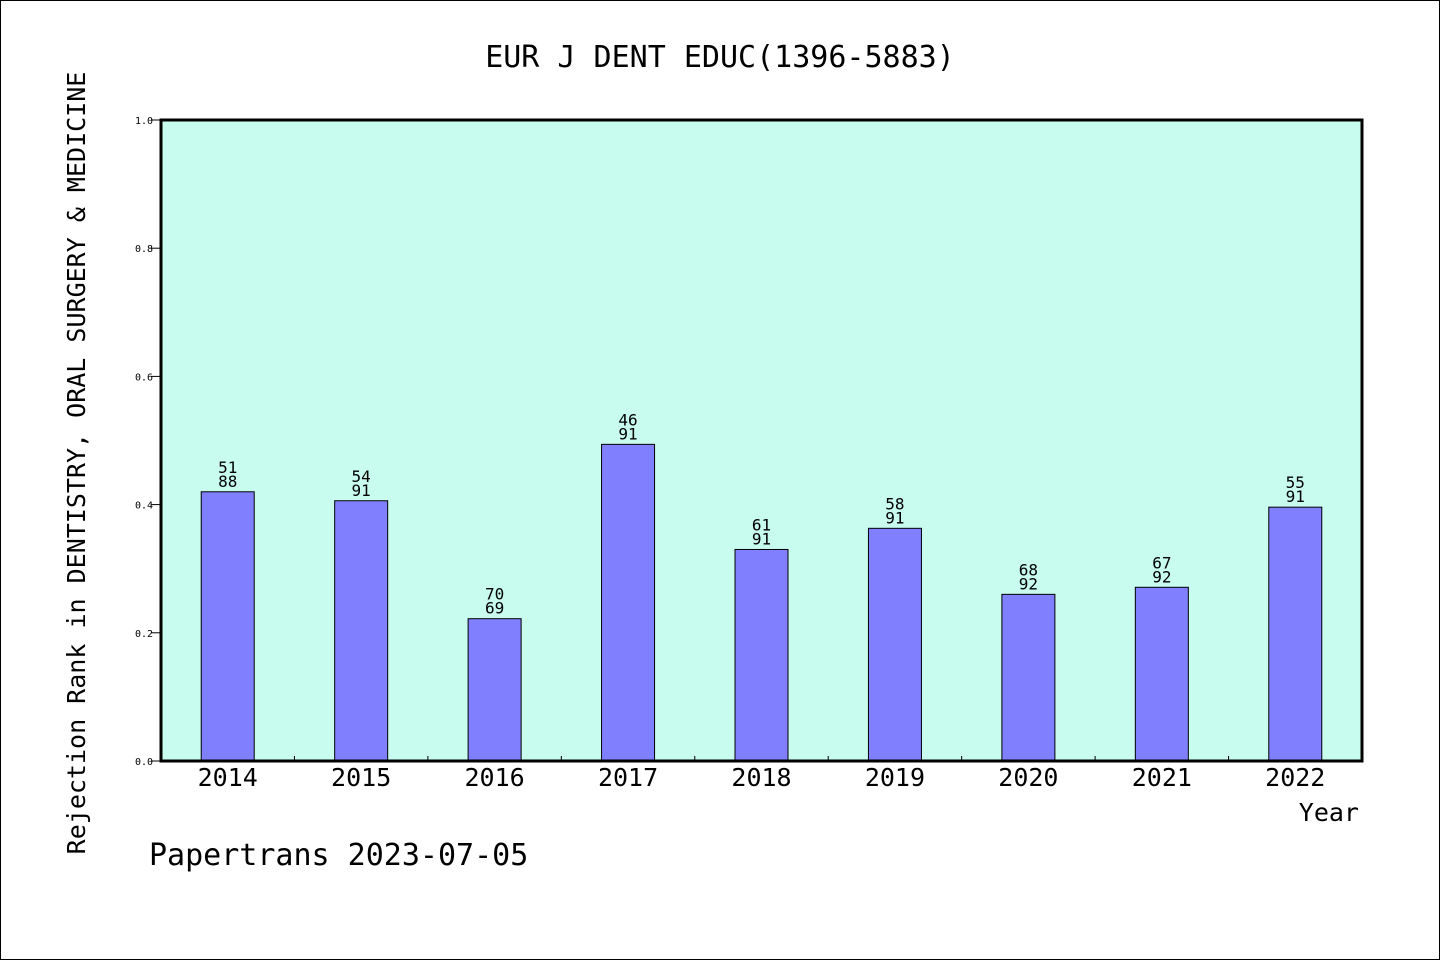 Image resolution: width=1440 pixels, height=963 pixels. Describe the element at coordinates (895, 777) in the screenshot. I see `x-tick-label: 2019` at that location.